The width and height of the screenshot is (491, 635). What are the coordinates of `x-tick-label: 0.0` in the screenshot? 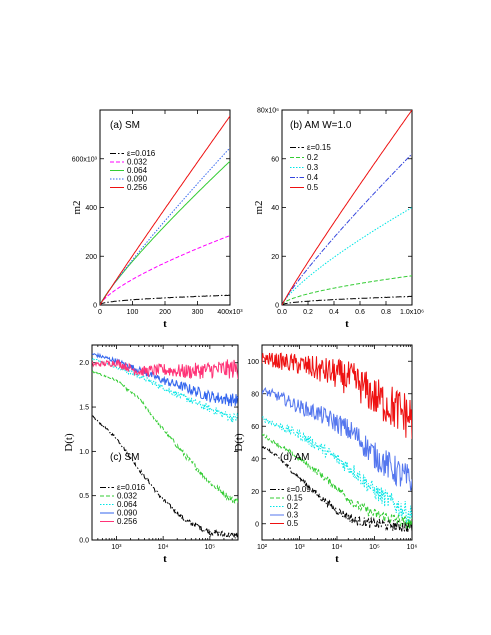 It's located at (282, 312).